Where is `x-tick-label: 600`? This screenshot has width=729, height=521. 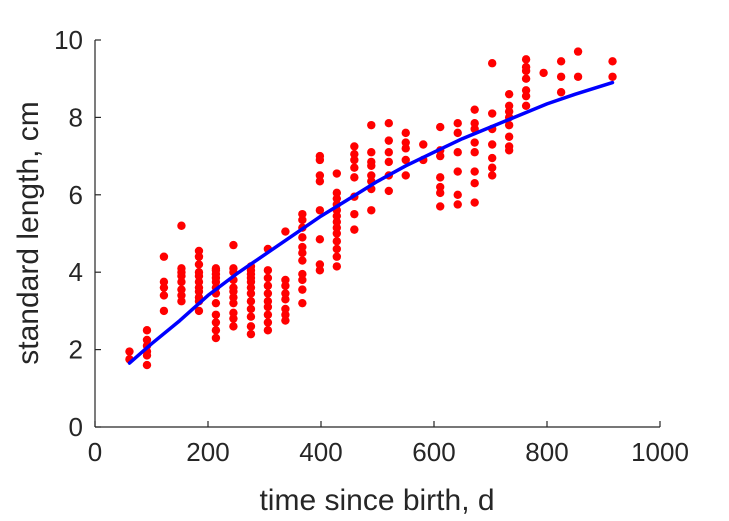 x-tick-label: 600 is located at coordinates (433, 452).